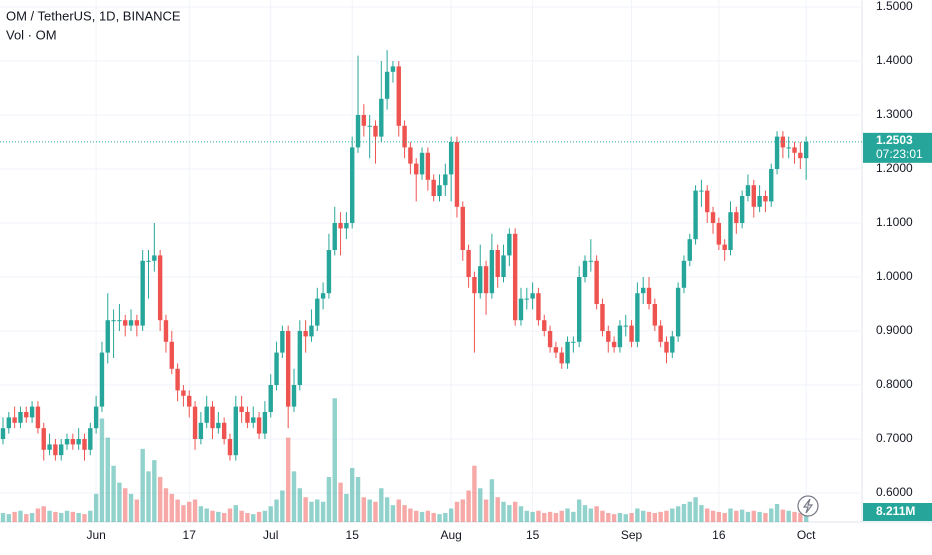  Describe the element at coordinates (894, 60) in the screenshot. I see `y-tick-label: 1.4000` at that location.